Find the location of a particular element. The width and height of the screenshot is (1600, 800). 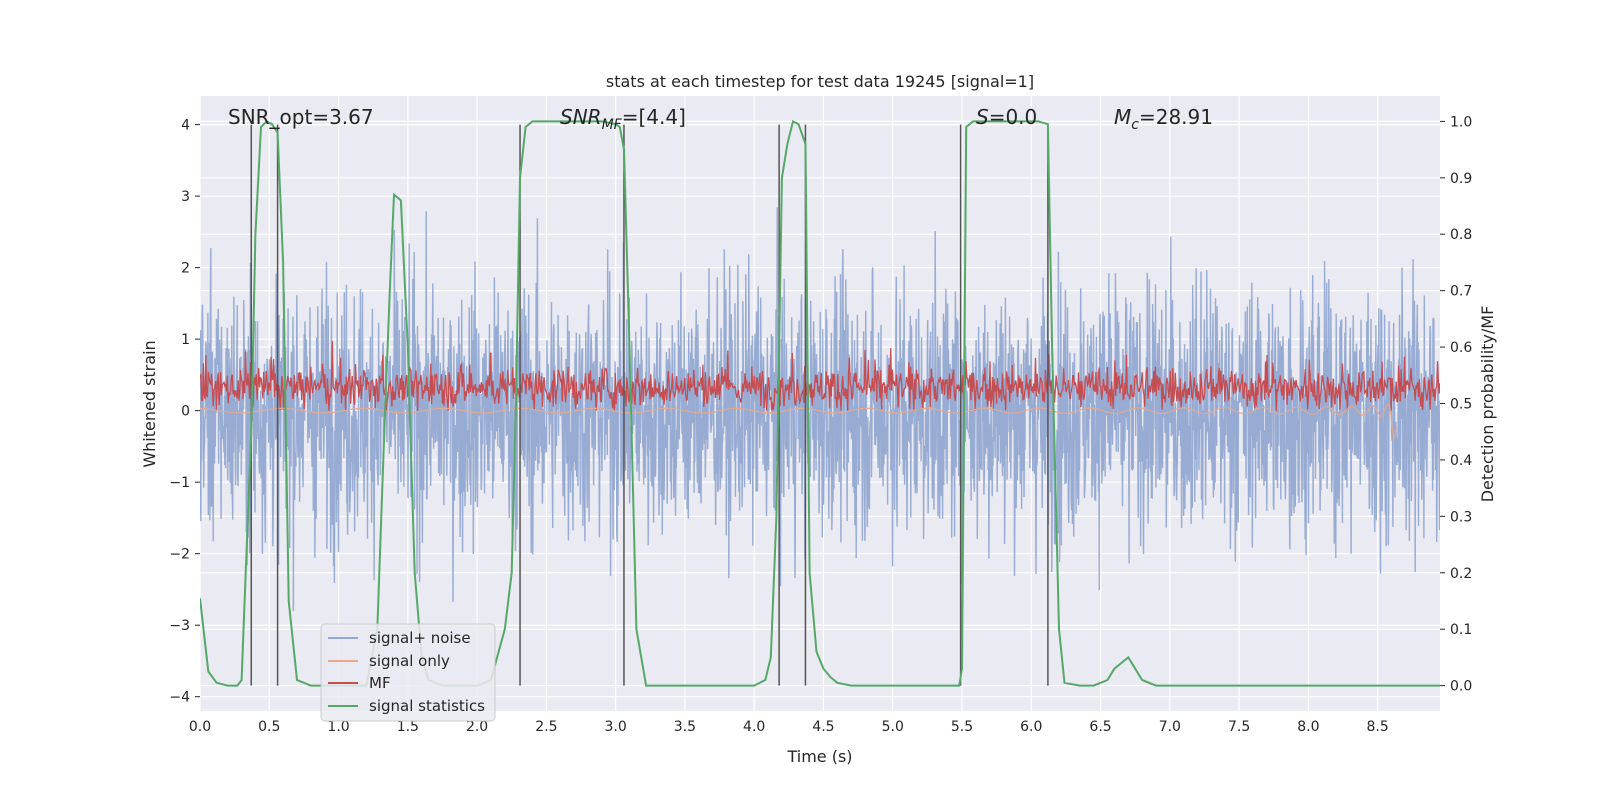

x-tick-label: 8.0 is located at coordinates (1308, 727).